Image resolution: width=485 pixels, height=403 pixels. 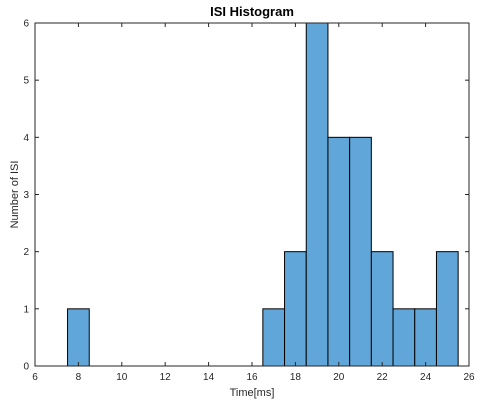 I want to click on x-tick-label: 24, so click(x=426, y=377).